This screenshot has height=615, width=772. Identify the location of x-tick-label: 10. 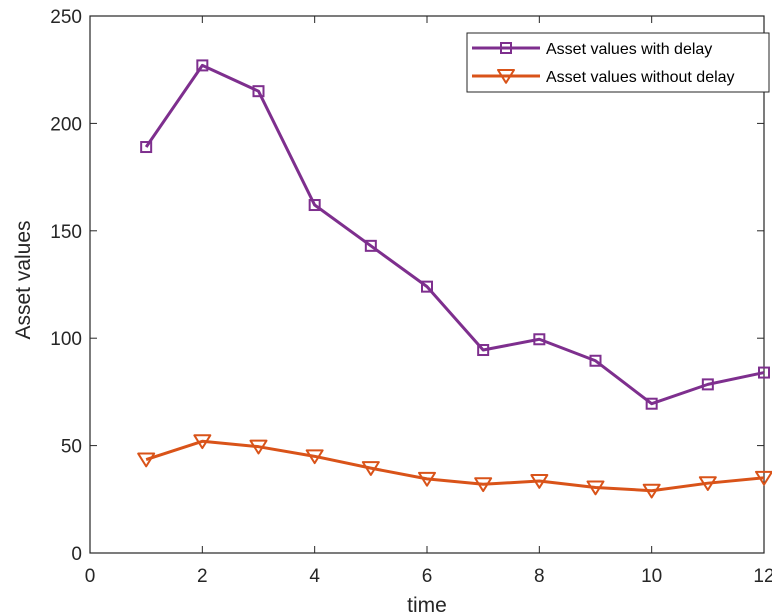
(651, 576).